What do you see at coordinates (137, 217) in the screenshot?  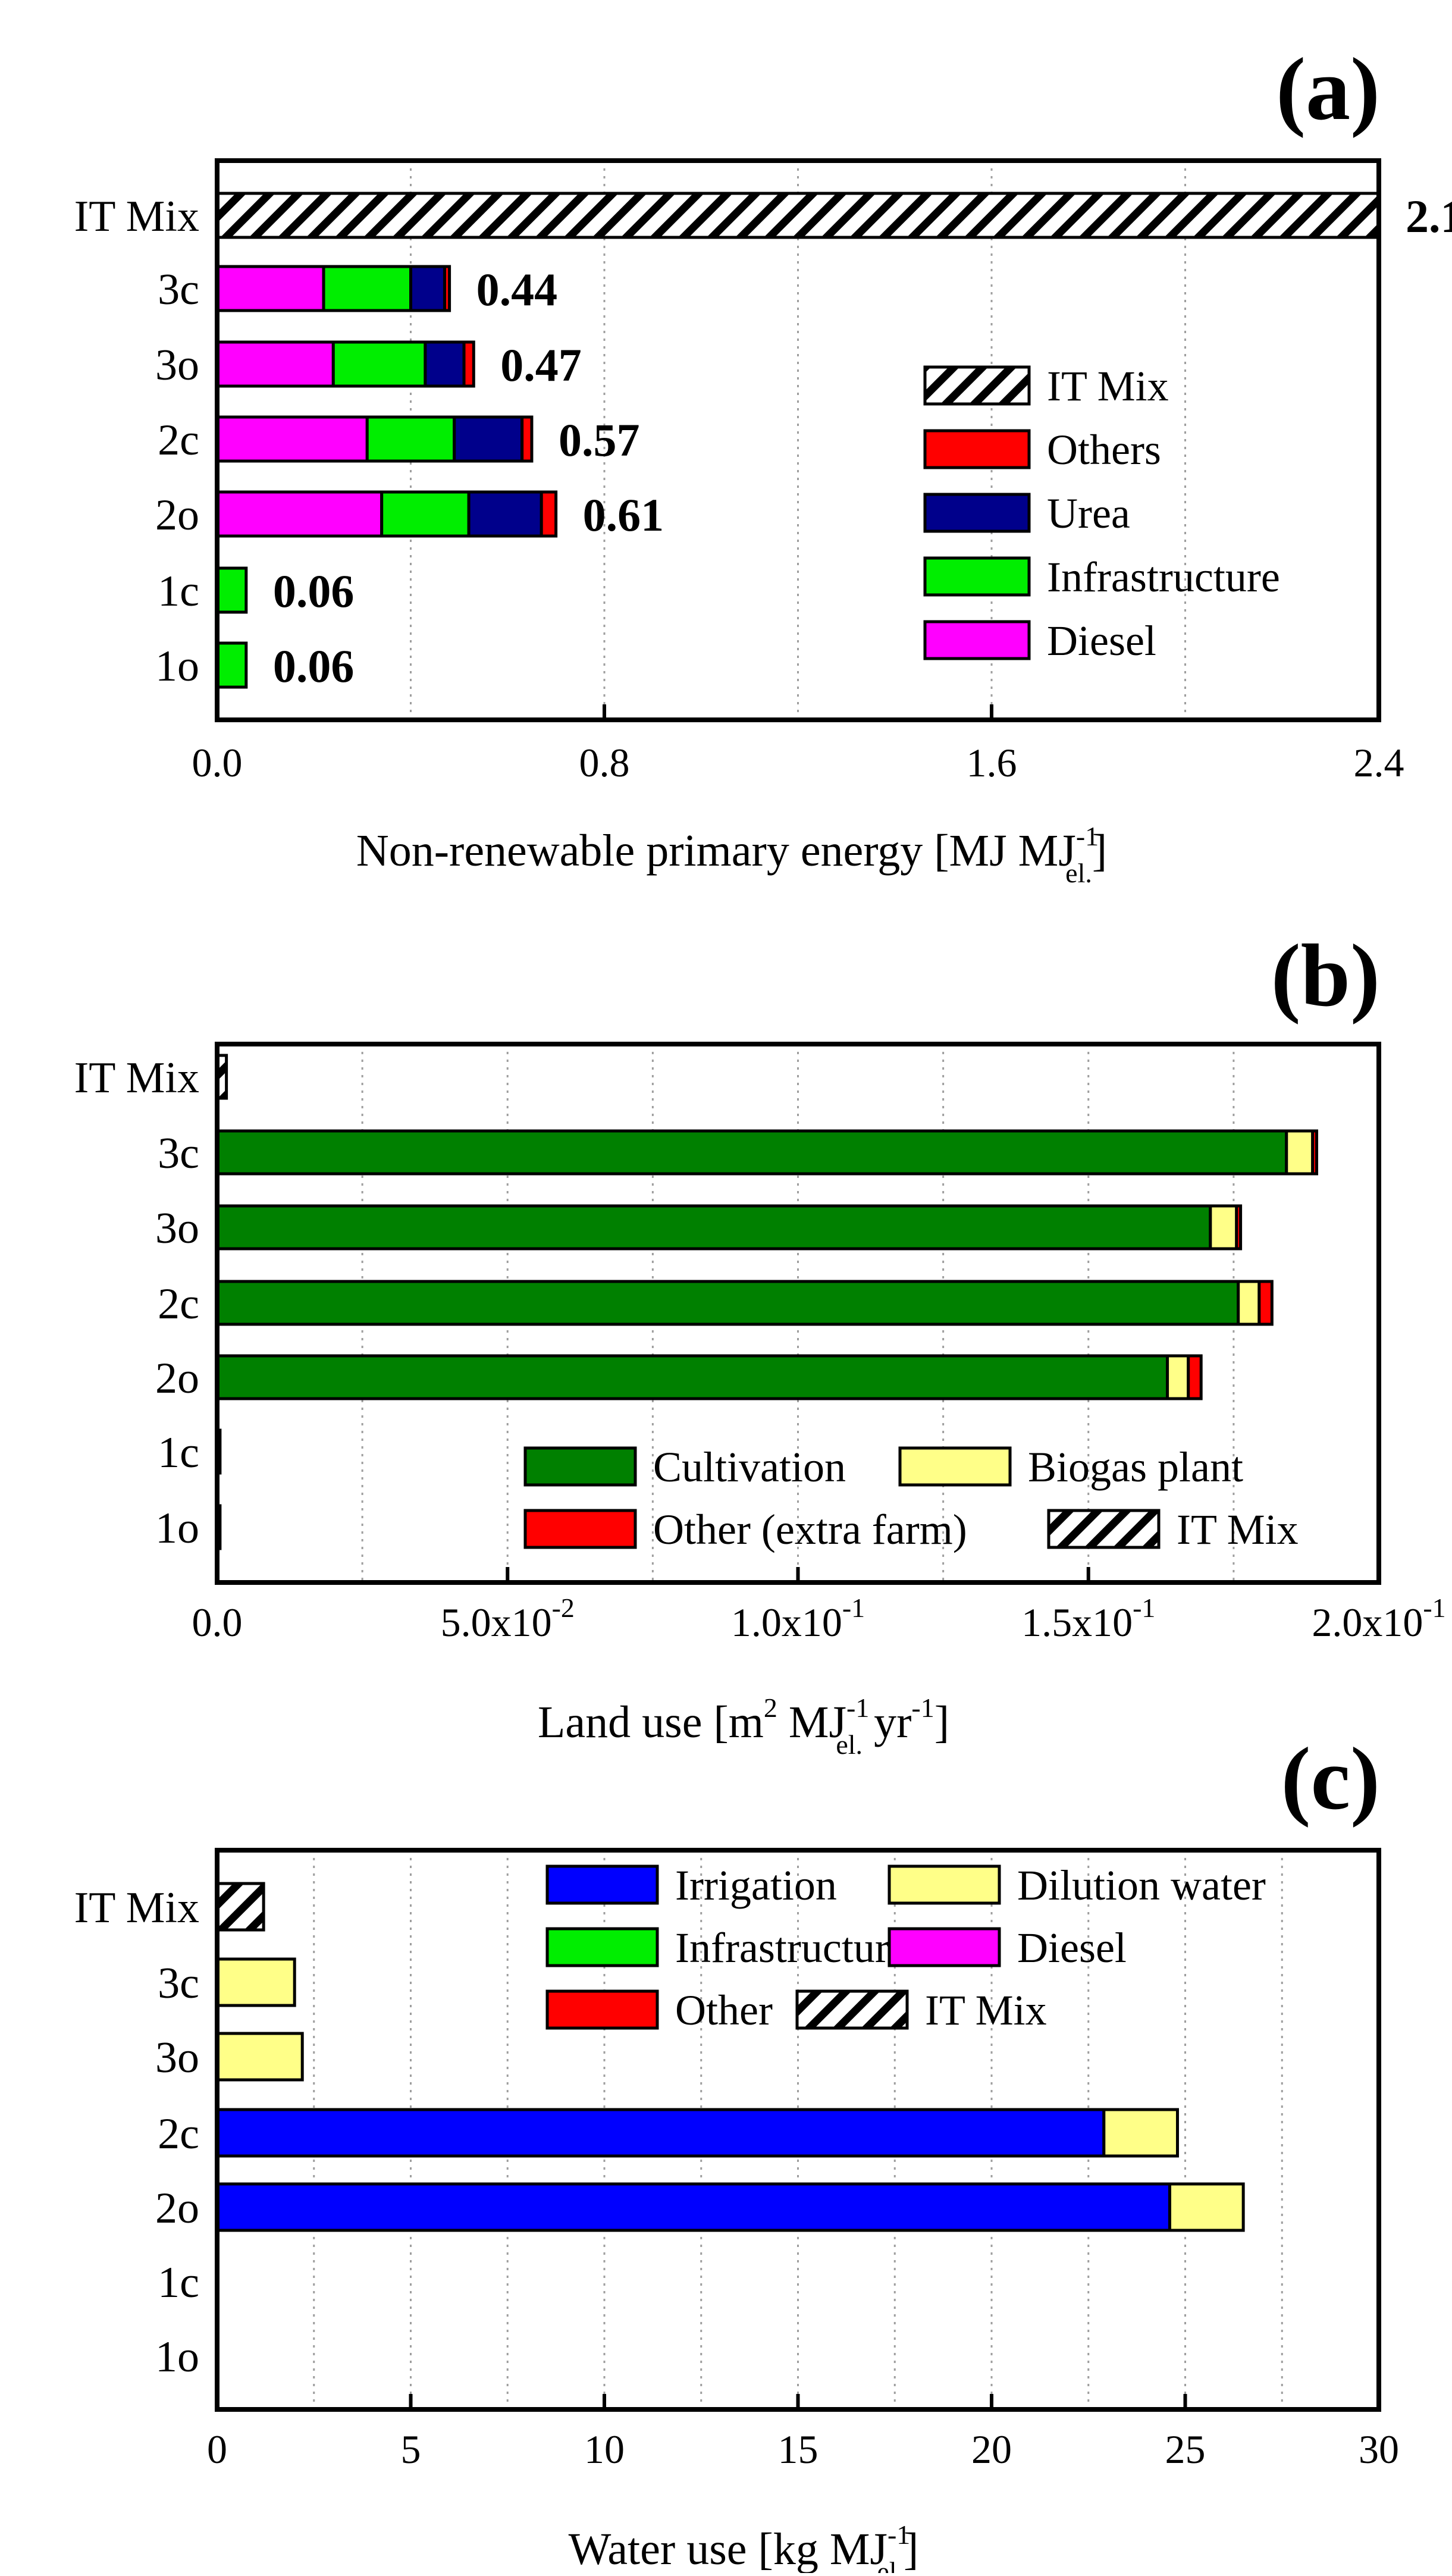 I see `category-label-a: IT Mix` at bounding box center [137, 217].